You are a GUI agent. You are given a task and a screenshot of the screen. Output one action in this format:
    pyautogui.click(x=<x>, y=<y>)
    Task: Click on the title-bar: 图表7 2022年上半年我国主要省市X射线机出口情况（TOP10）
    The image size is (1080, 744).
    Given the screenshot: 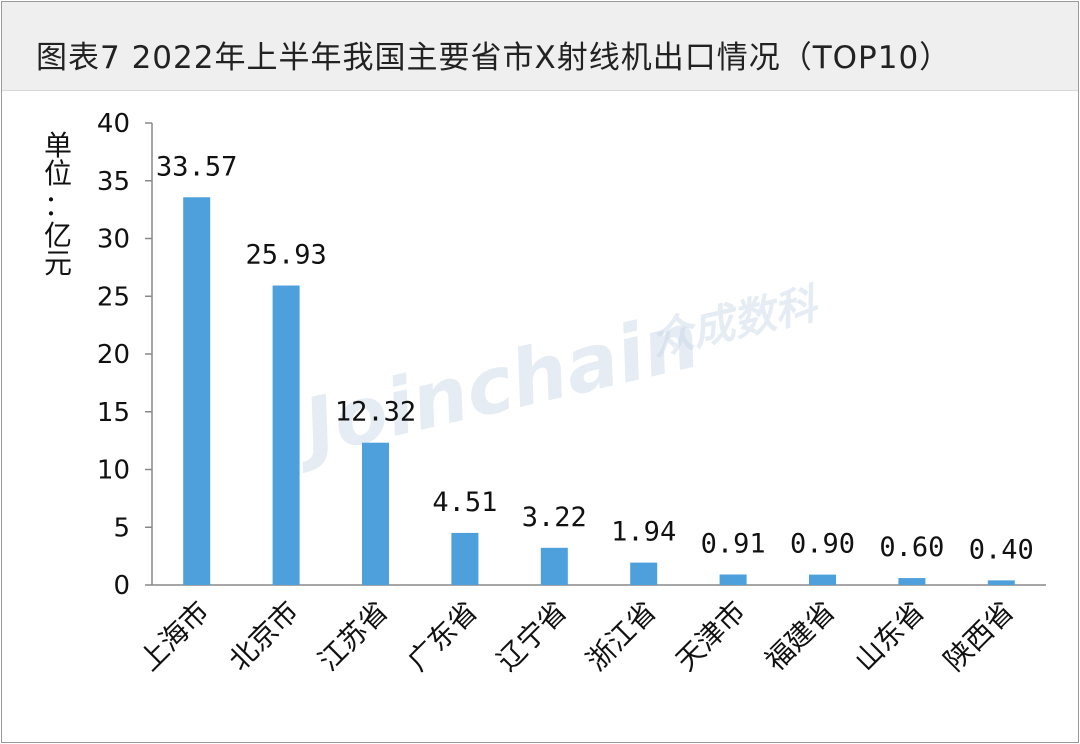 What is the action you would take?
    pyautogui.click(x=540, y=46)
    